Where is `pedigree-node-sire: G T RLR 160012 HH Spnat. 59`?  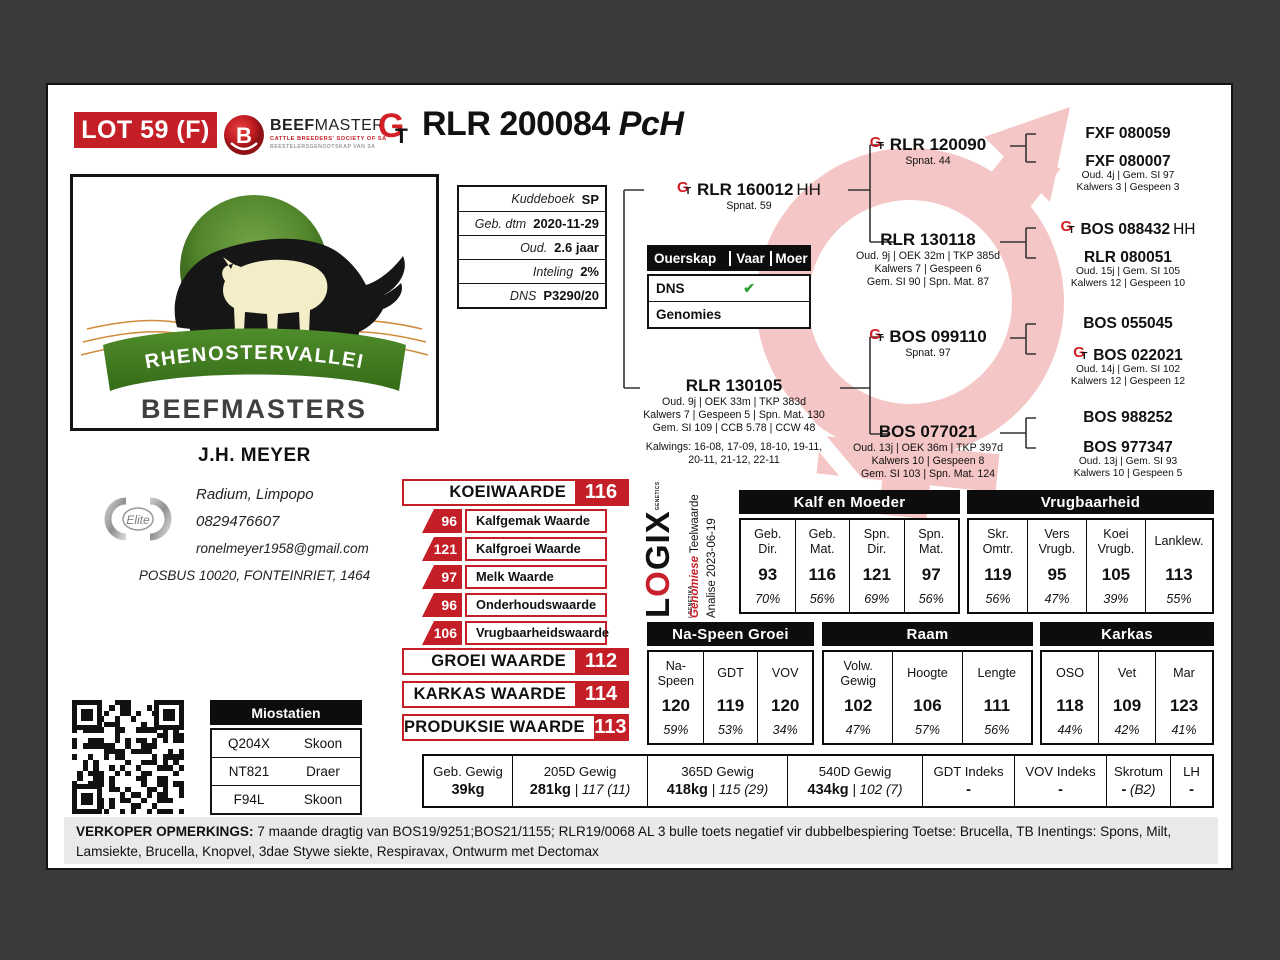 pedigree-node-sire: G T RLR 160012 HH Spnat. 59 is located at coordinates (749, 195).